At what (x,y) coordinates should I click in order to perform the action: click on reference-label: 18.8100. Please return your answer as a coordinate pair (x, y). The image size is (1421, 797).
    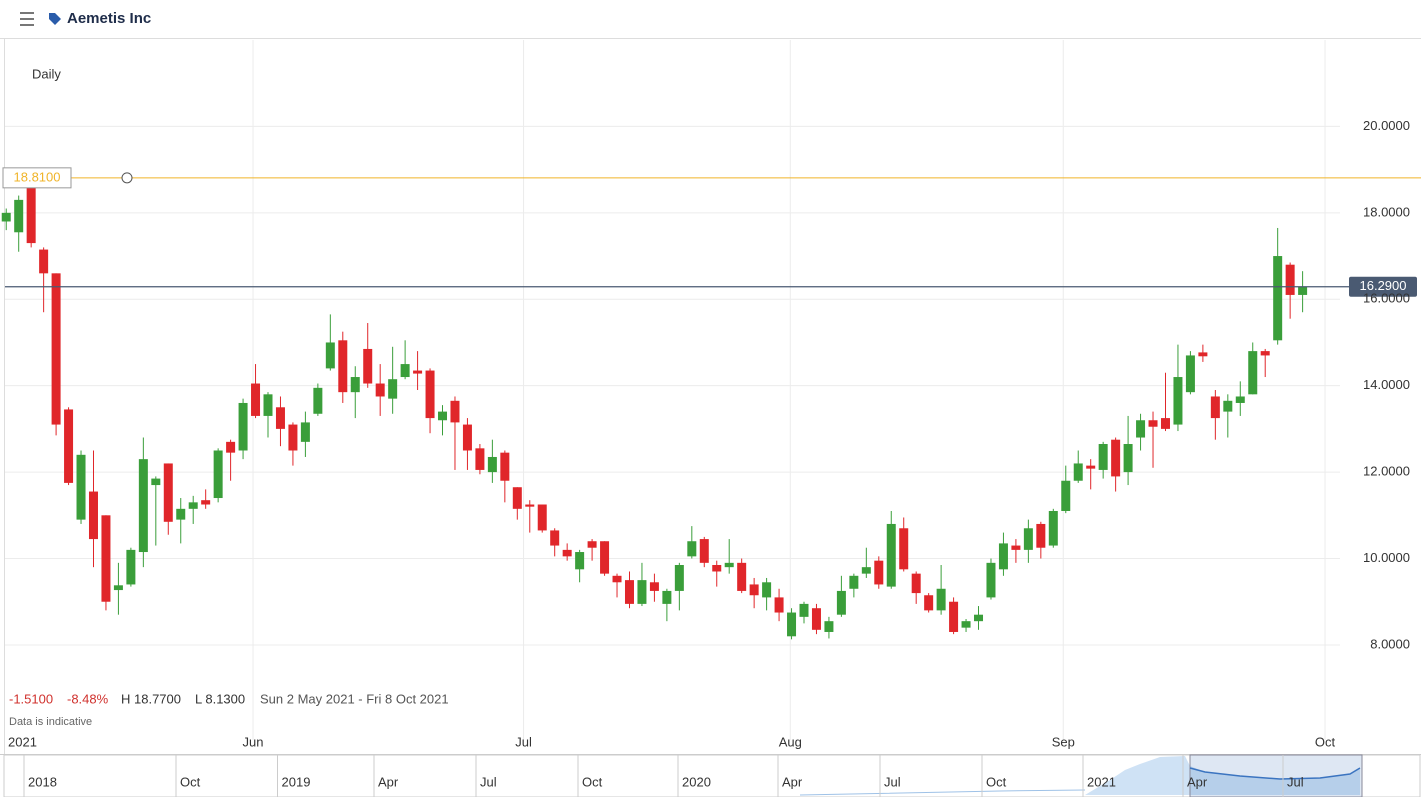
    Looking at the image, I should click on (37, 176).